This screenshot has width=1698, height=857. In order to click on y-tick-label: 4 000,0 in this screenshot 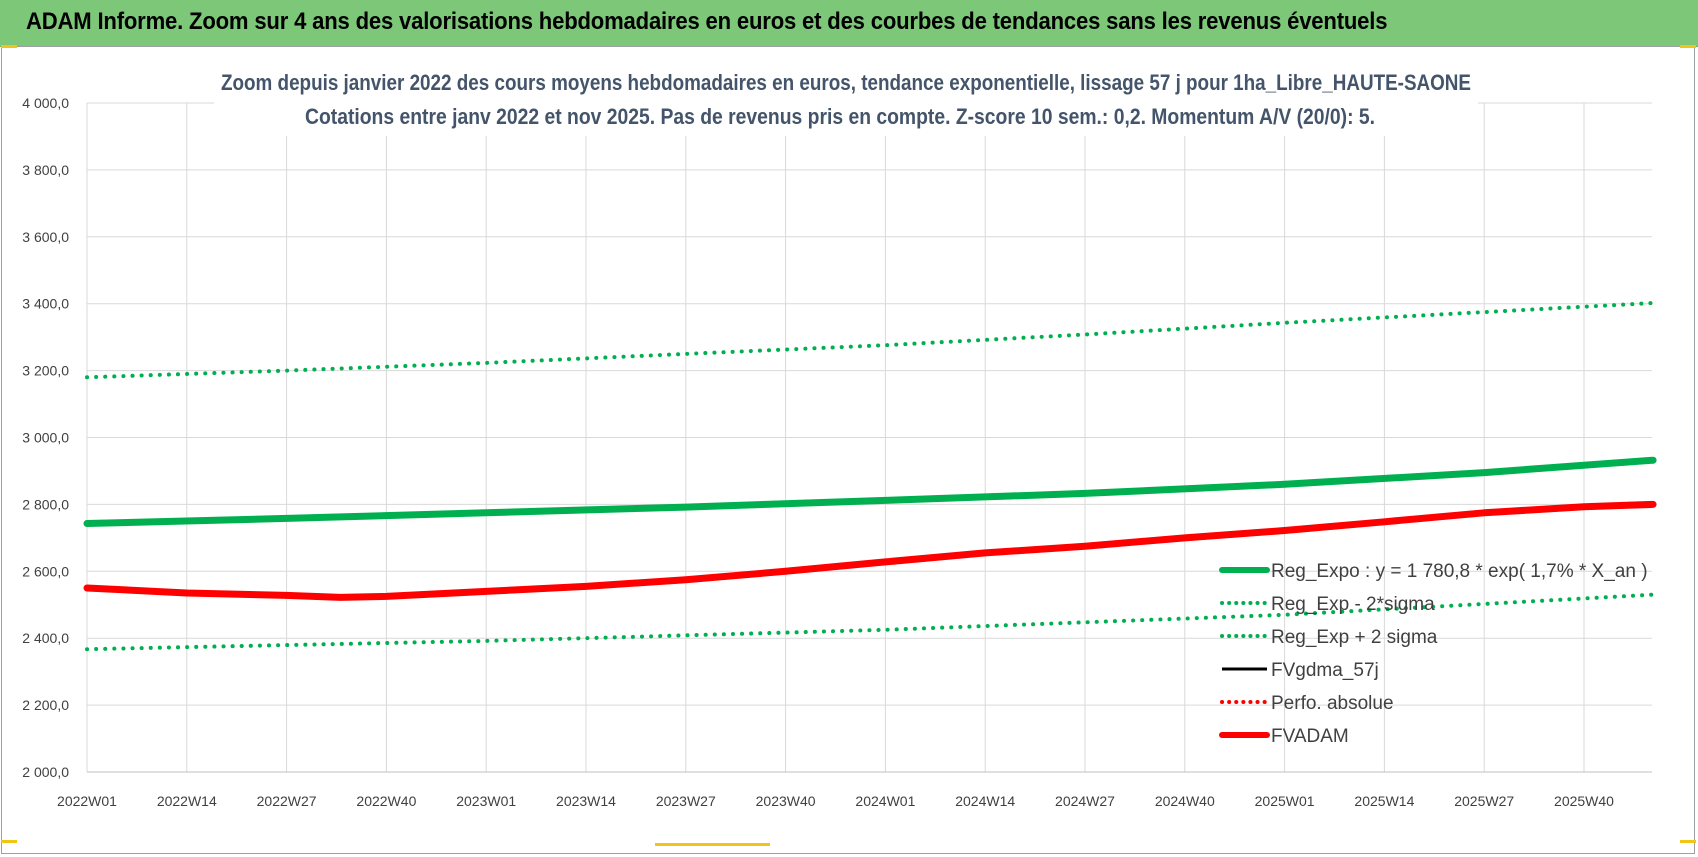, I will do `click(45, 103)`.